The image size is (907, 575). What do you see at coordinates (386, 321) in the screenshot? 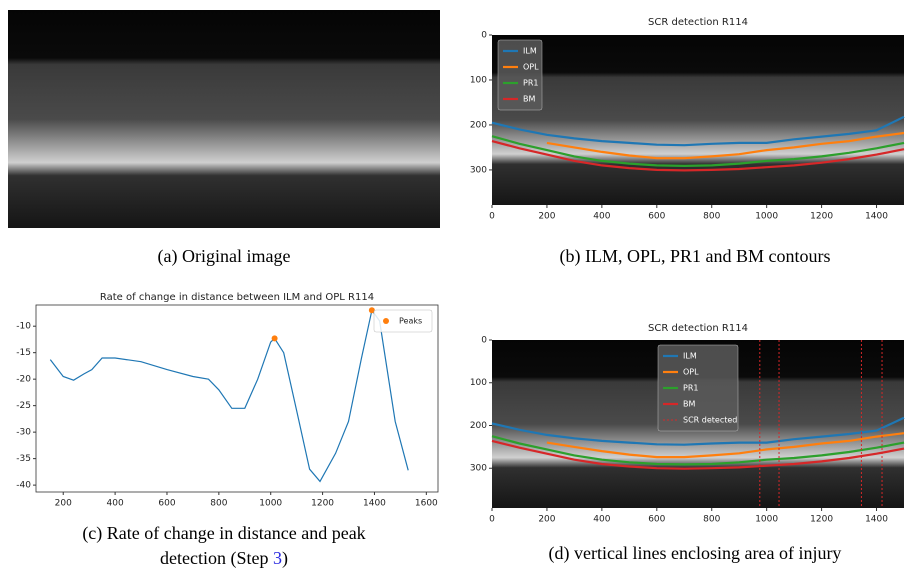
I see `legend-marker` at bounding box center [386, 321].